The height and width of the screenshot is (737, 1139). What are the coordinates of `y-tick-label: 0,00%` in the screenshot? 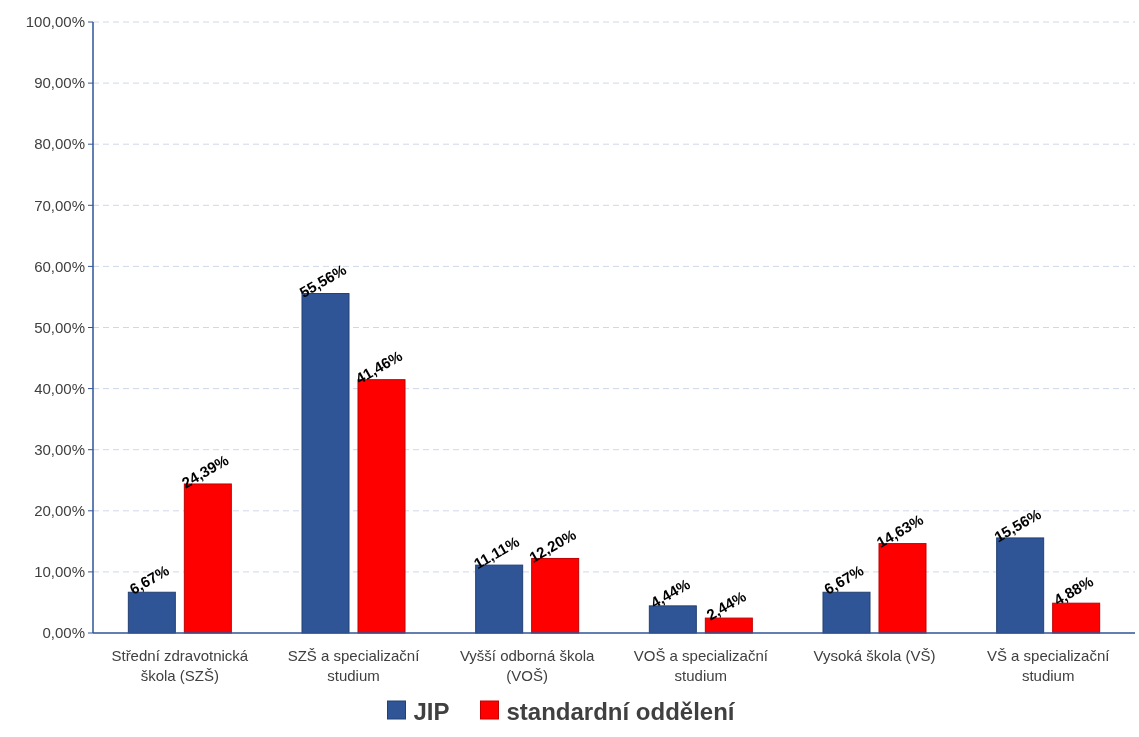 It's located at (63, 633).